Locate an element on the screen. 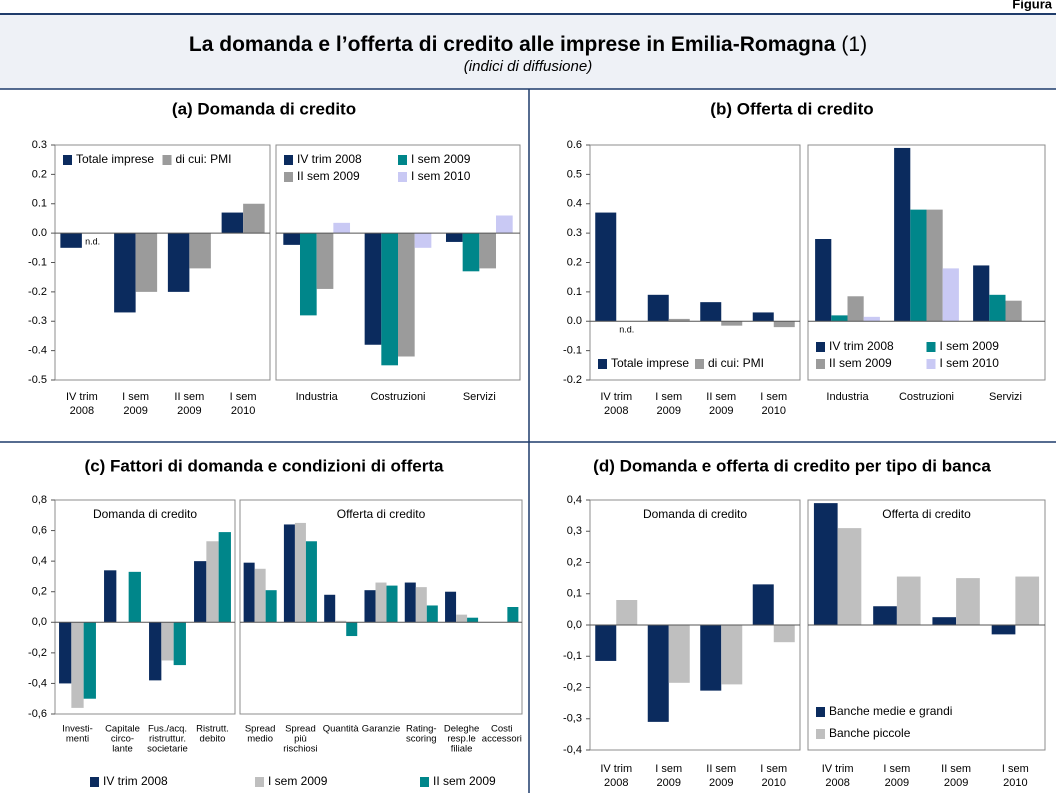  y-tick-label: 0,3 is located at coordinates (574, 531).